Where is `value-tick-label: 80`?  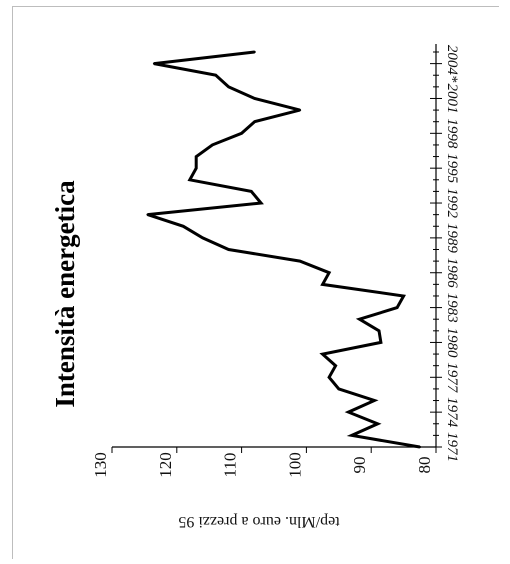
value-tick-label: 80 is located at coordinates (424, 465).